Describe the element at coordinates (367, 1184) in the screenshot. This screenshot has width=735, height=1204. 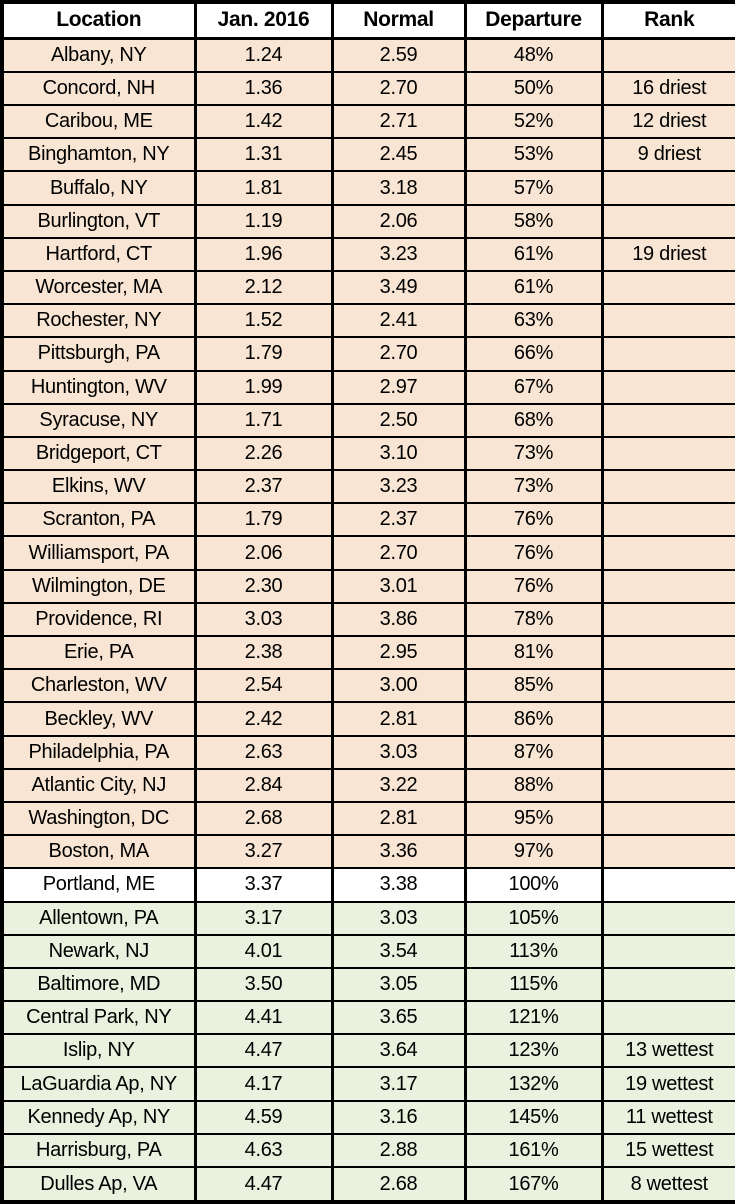
I see `table-row: Dulles Ap, VA 4.47 2.68 167% 8 wettest` at that location.